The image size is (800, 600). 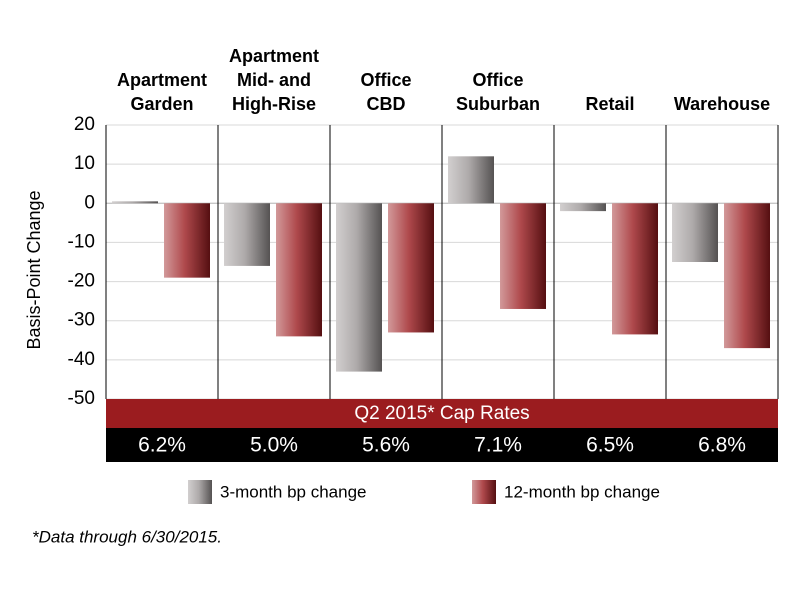 What do you see at coordinates (442, 445) in the screenshot?
I see `cap-rates-row` at bounding box center [442, 445].